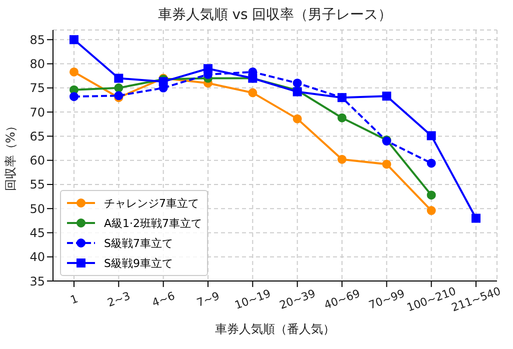 This screenshot has width=513, height=349. Describe the element at coordinates (275, 15) in the screenshot. I see `chart-title: 車券人気順 vs 回収率（男子レース）` at that location.